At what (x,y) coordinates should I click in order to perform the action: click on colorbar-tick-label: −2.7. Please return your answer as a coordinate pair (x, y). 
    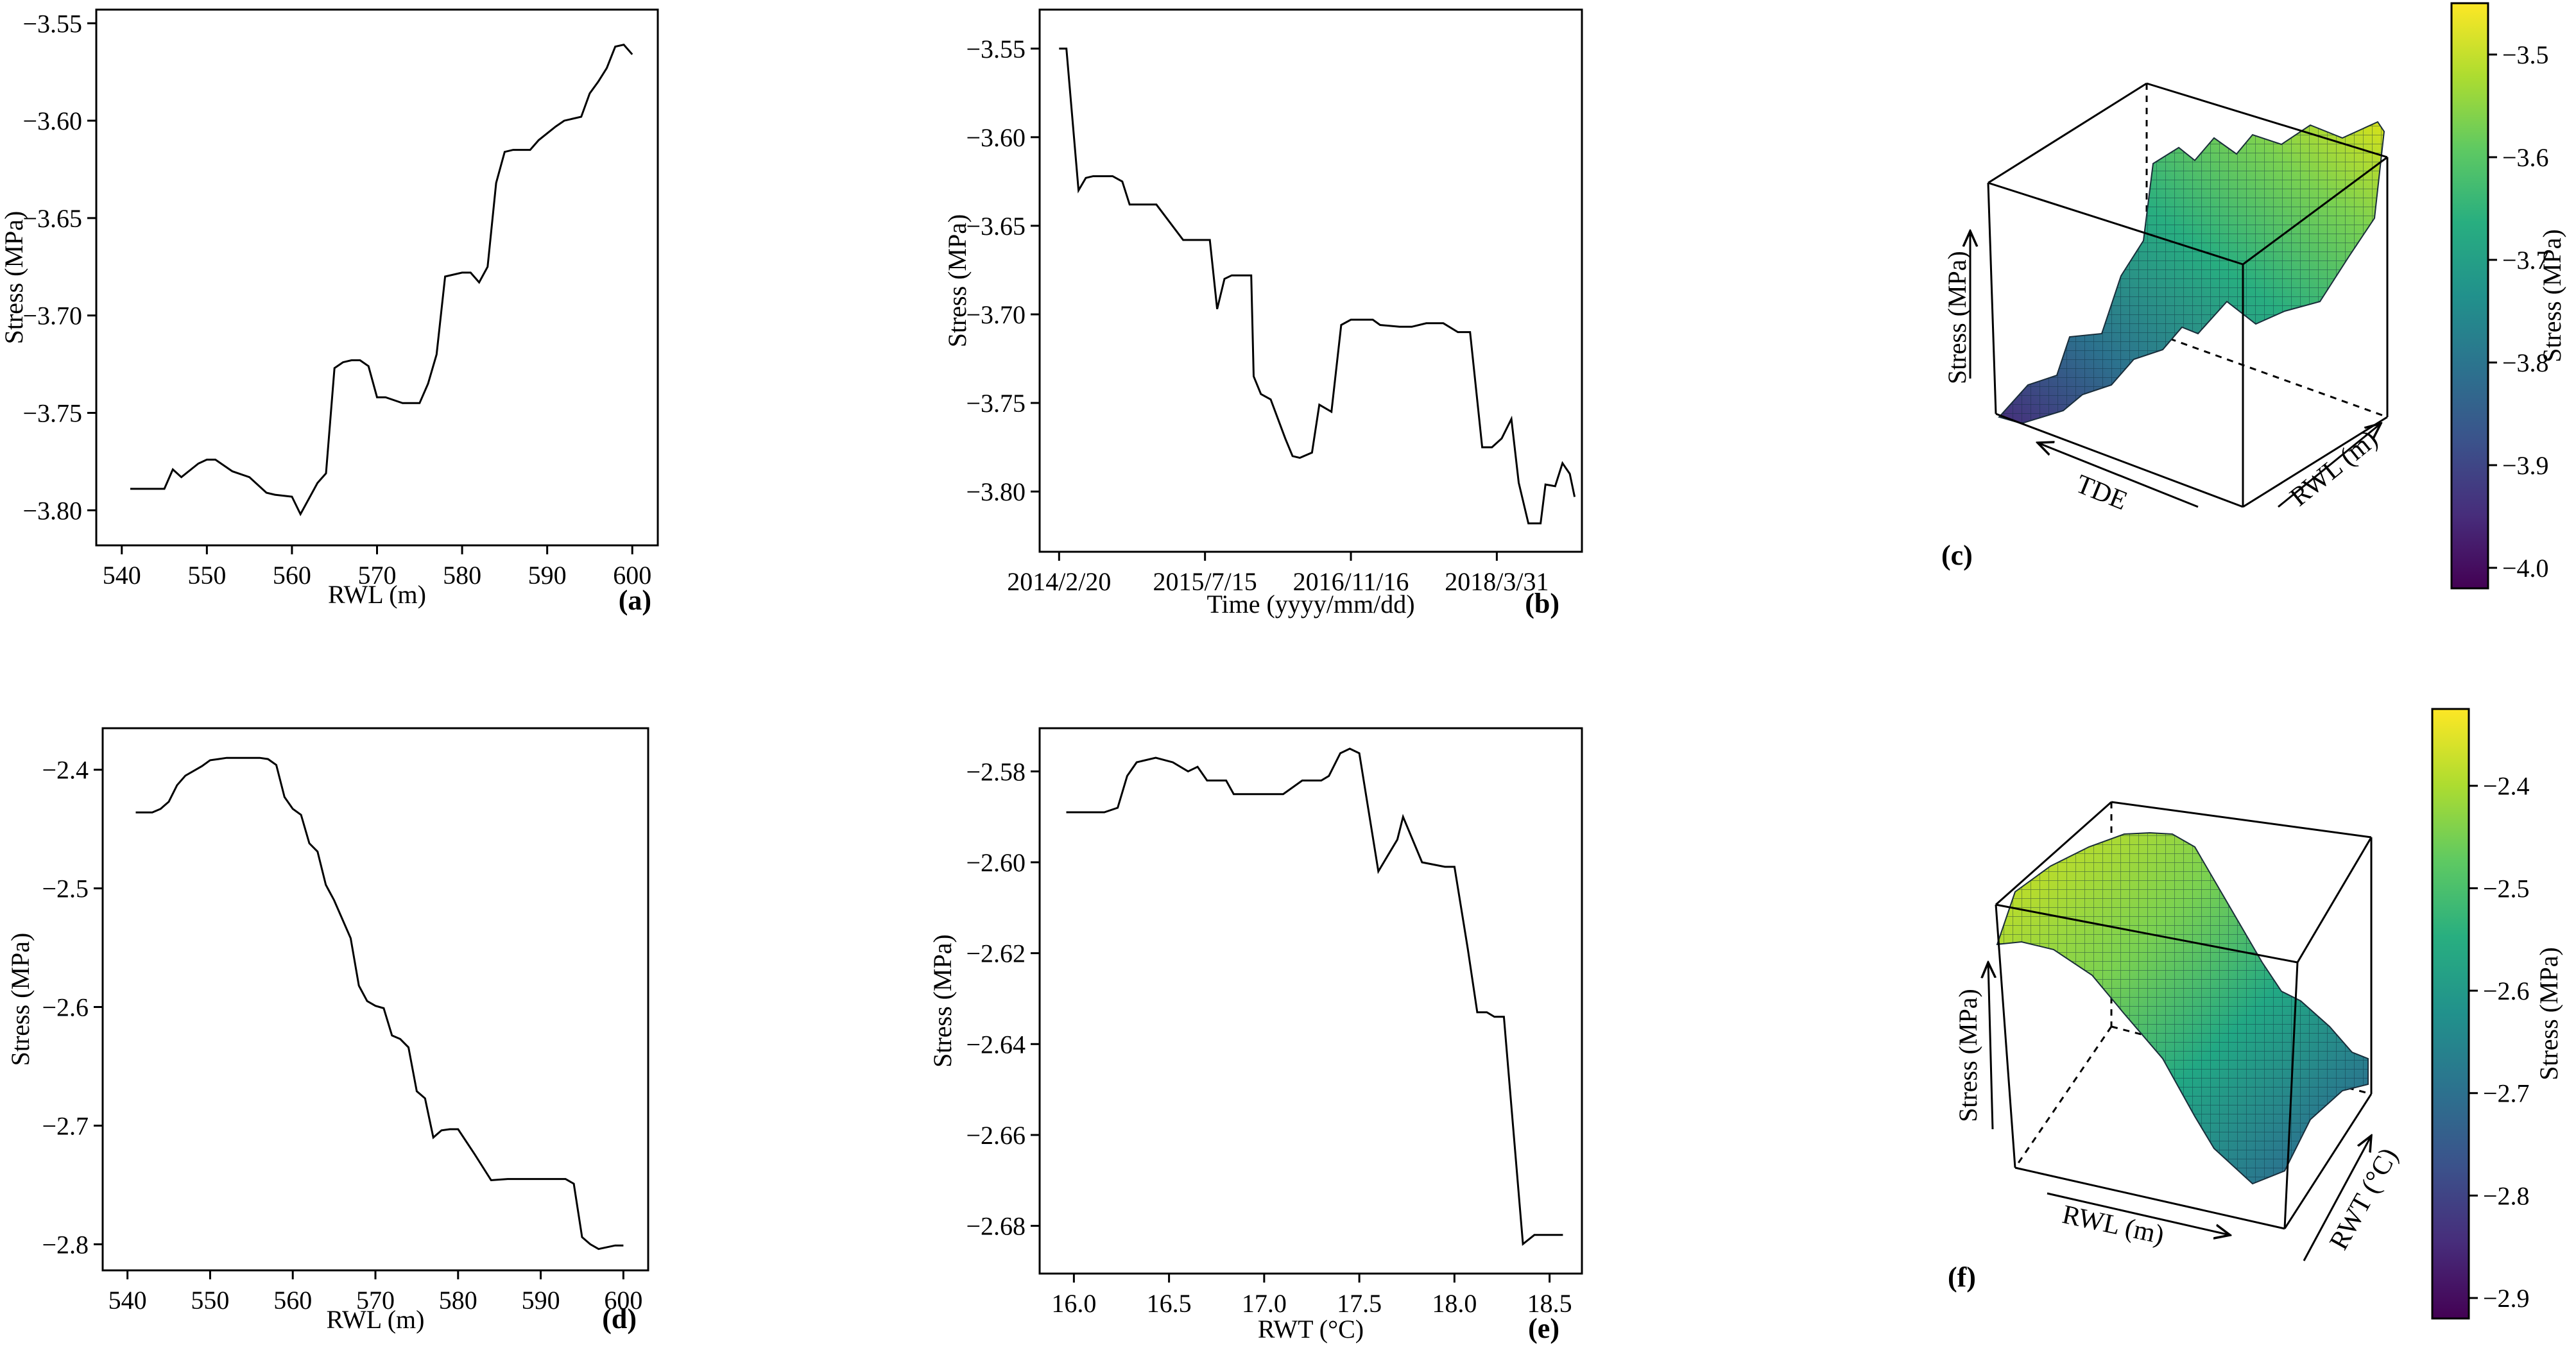
    Looking at the image, I should click on (2506, 1093).